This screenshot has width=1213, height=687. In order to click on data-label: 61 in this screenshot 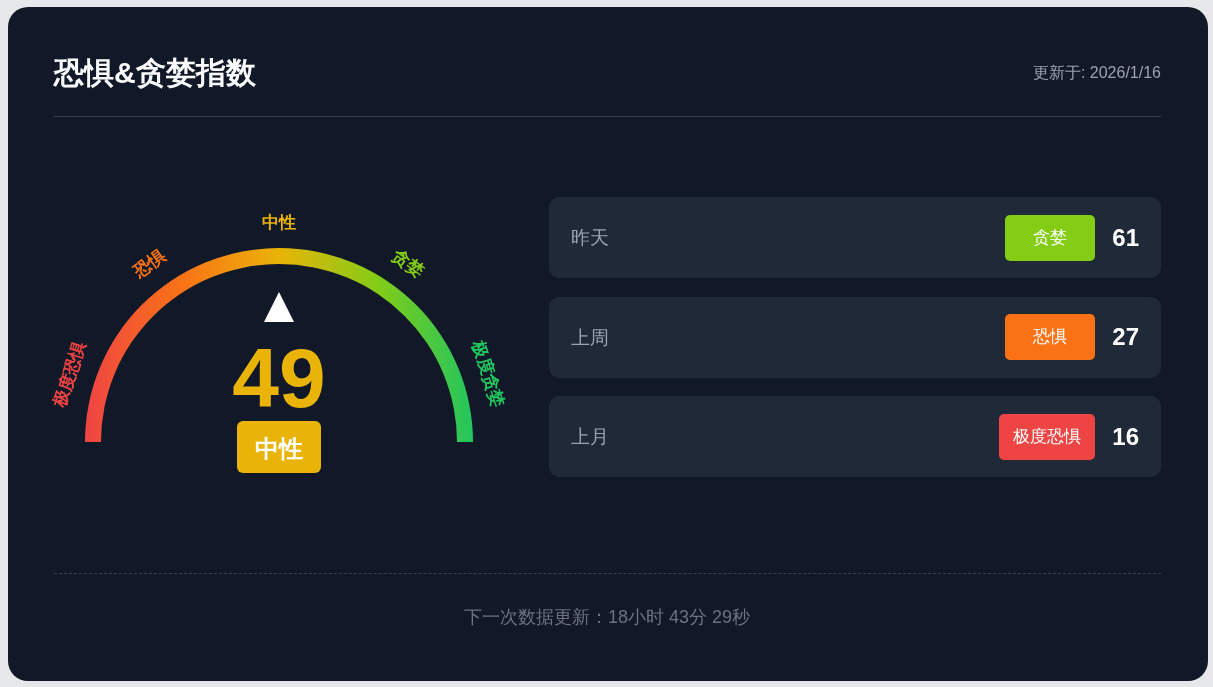, I will do `click(1125, 237)`.